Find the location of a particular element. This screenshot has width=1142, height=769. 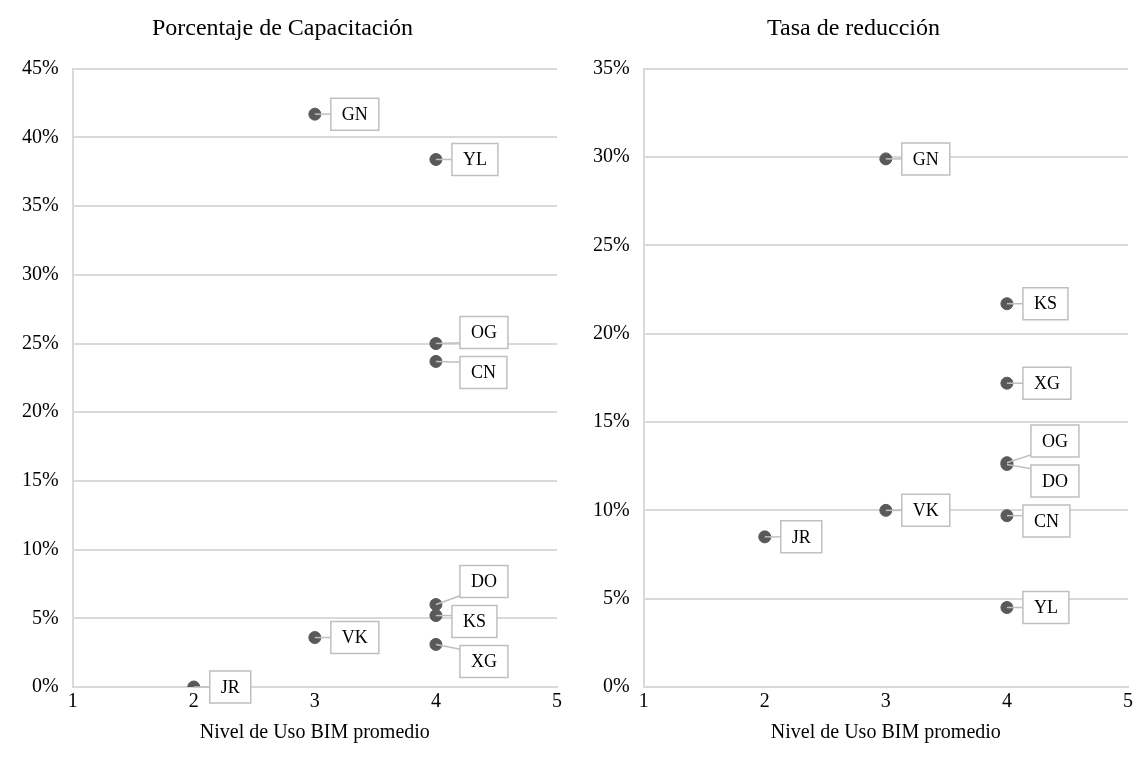

y-tick-label: 40% is located at coordinates (40, 135).